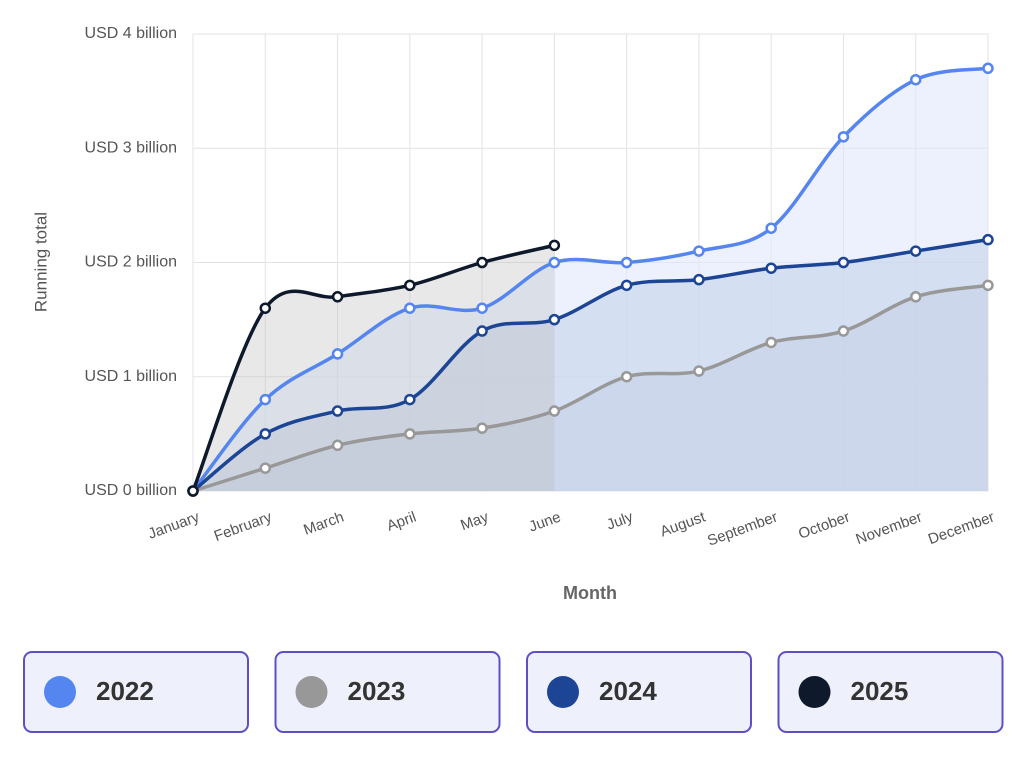  What do you see at coordinates (402, 522) in the screenshot?
I see `x-tick-label: April` at bounding box center [402, 522].